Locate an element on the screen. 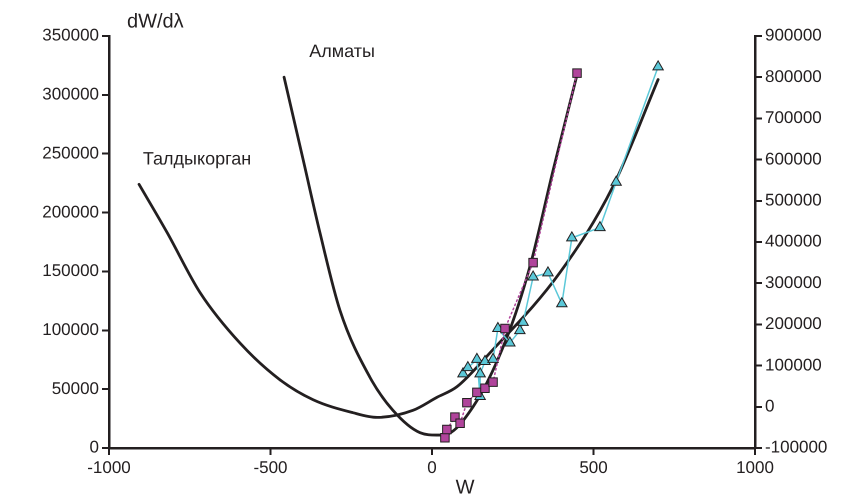 The width and height of the screenshot is (863, 497). x-tick-label: 1000 is located at coordinates (755, 467).